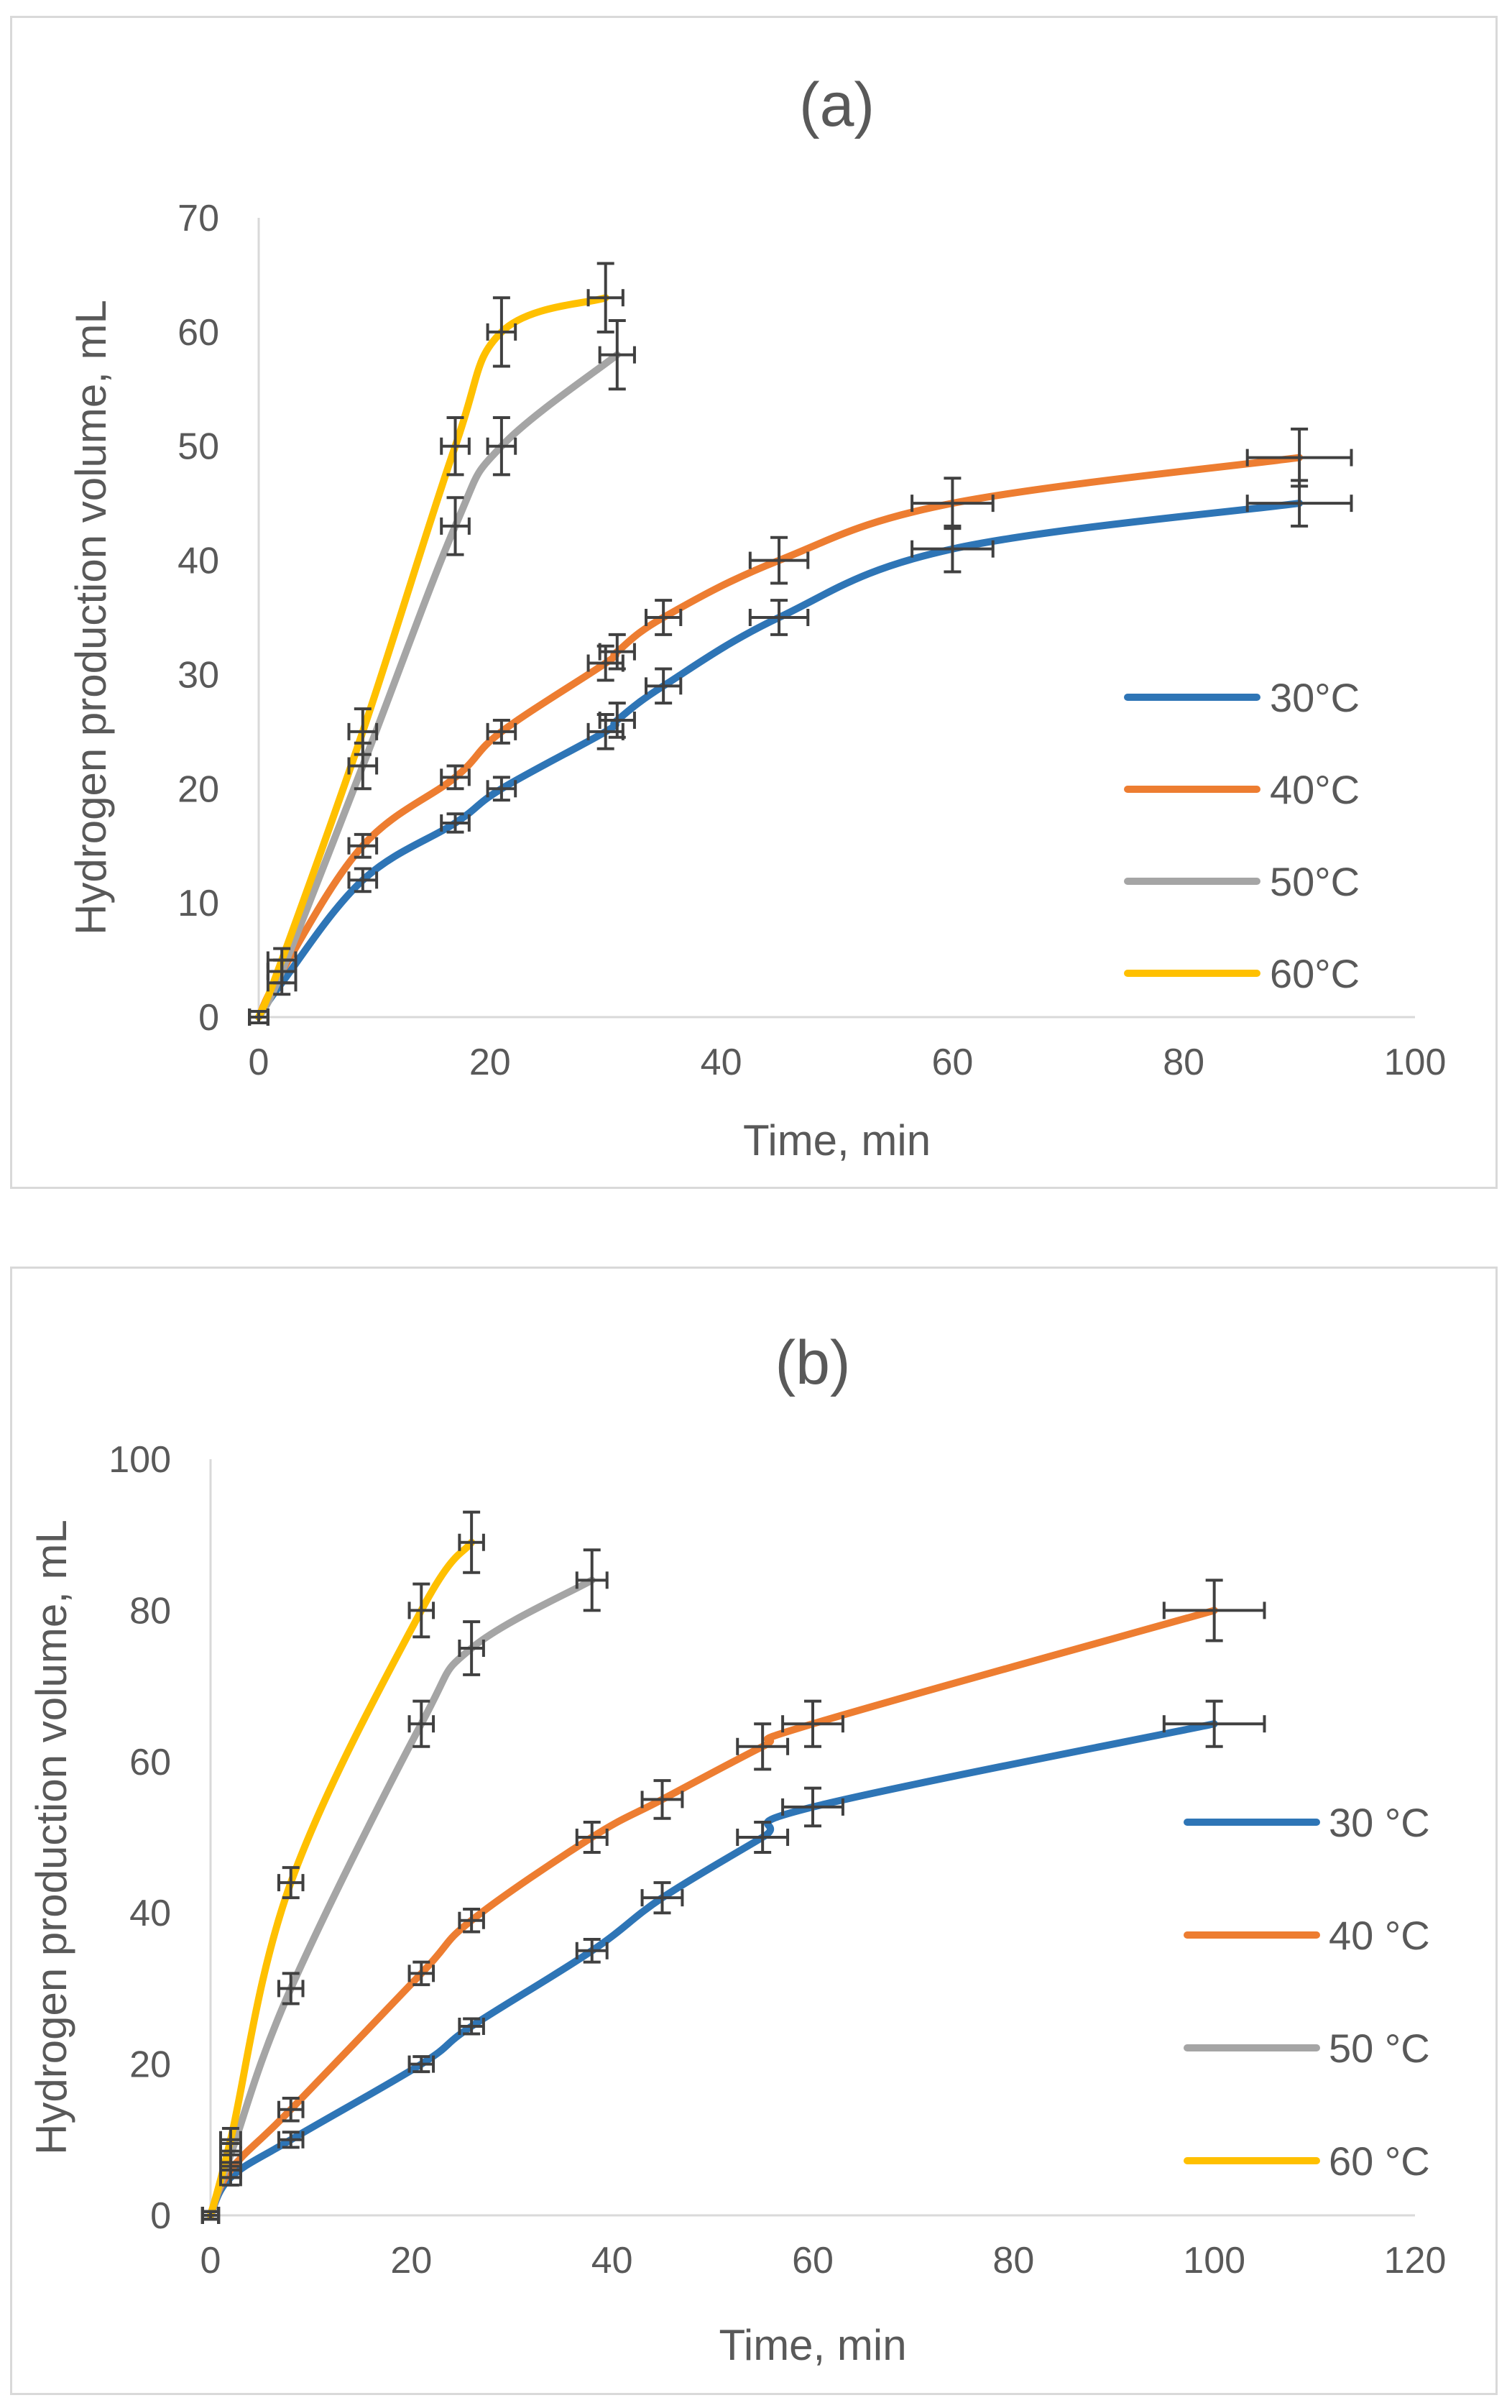 The width and height of the screenshot is (1512, 2408). I want to click on y-tick-label: 80, so click(150, 1611).